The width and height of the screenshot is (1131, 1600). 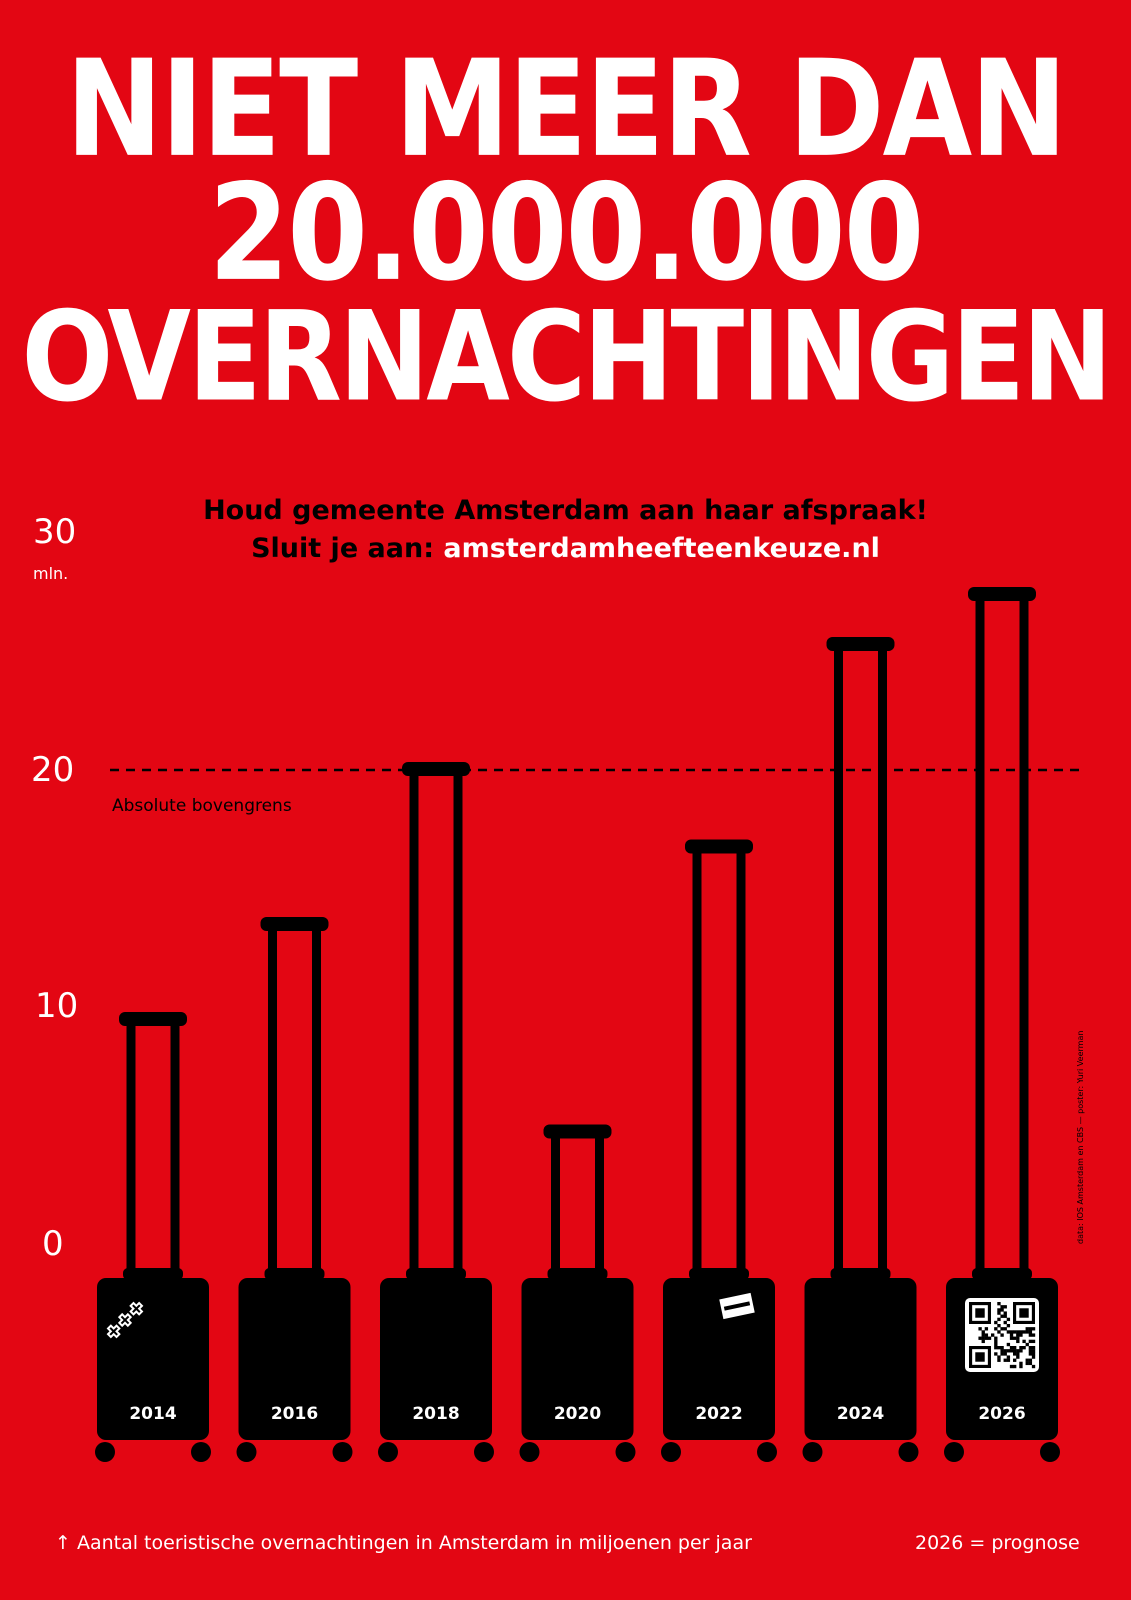 I want to click on campaign-url: amsterdamheefteenkeuze.nl, so click(x=661, y=548).